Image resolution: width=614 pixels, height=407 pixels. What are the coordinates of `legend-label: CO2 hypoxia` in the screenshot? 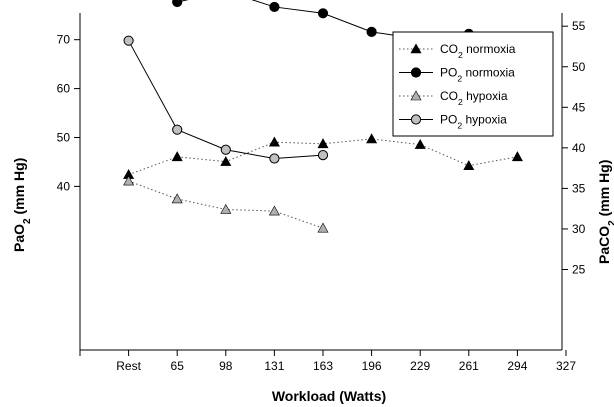 It's located at (474, 98).